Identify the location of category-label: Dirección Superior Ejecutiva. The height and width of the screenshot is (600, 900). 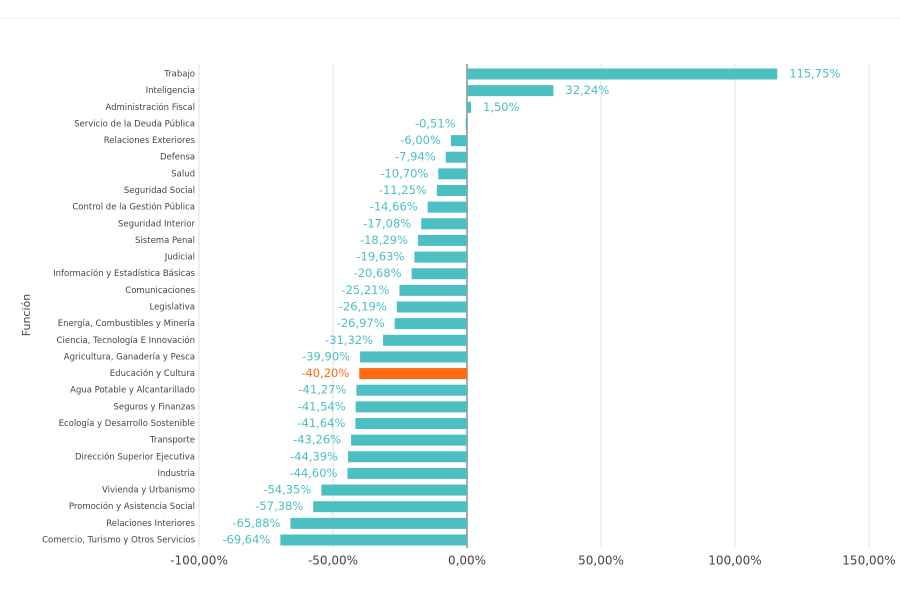
(135, 456).